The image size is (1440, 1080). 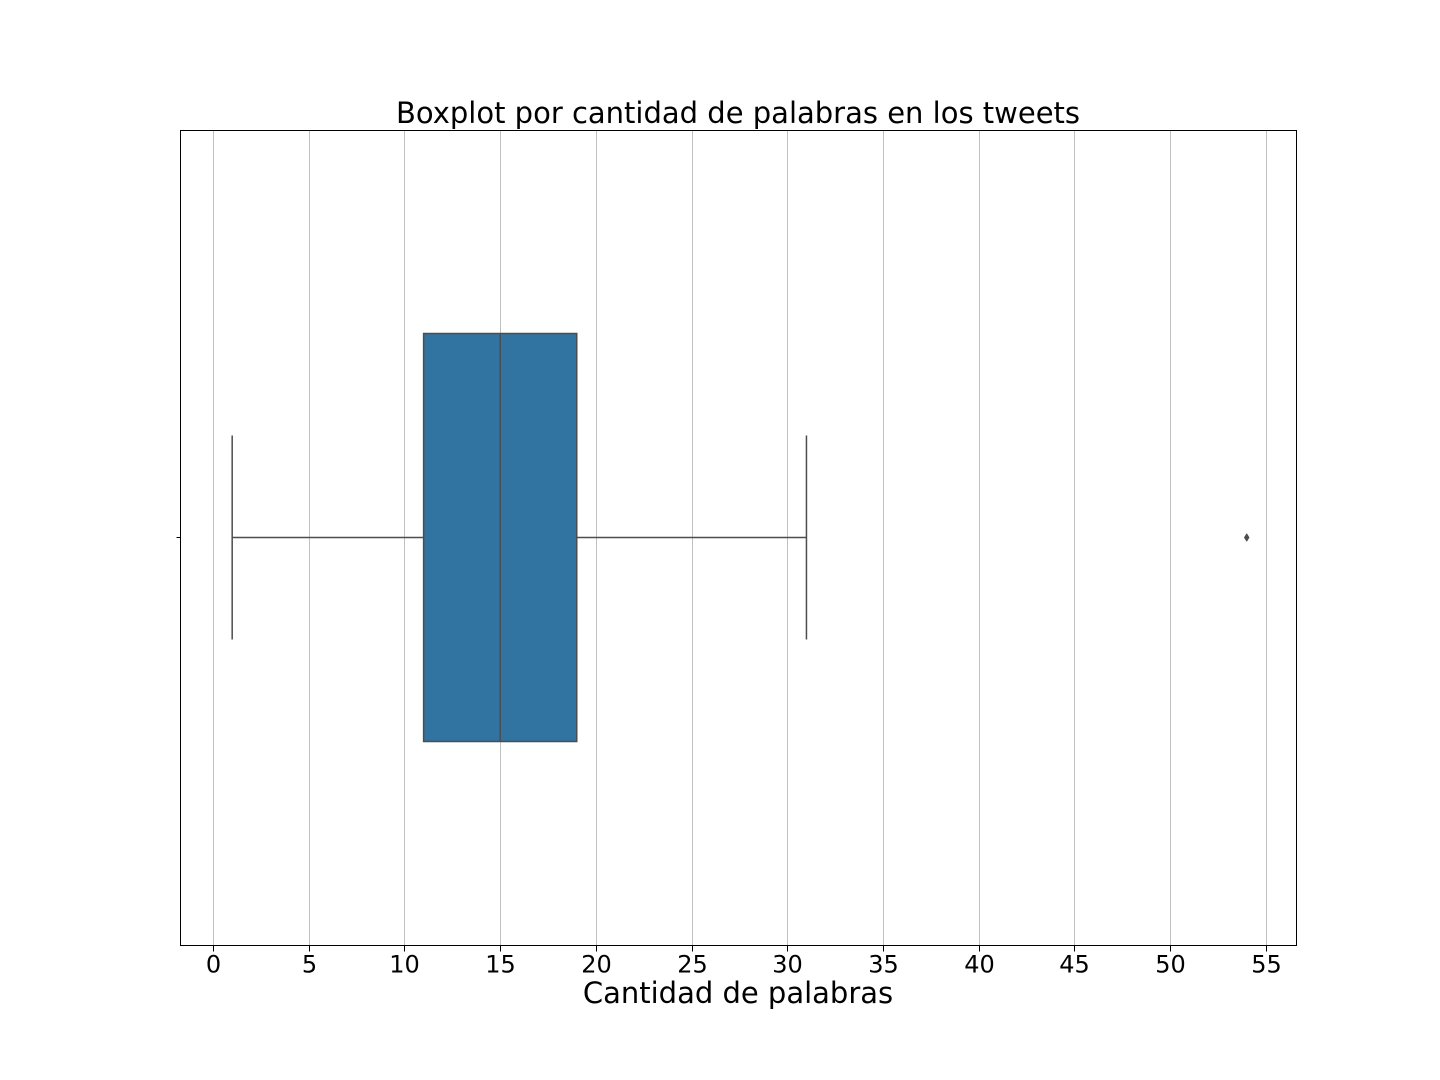 I want to click on x-tick-label: 45, so click(x=1074, y=965).